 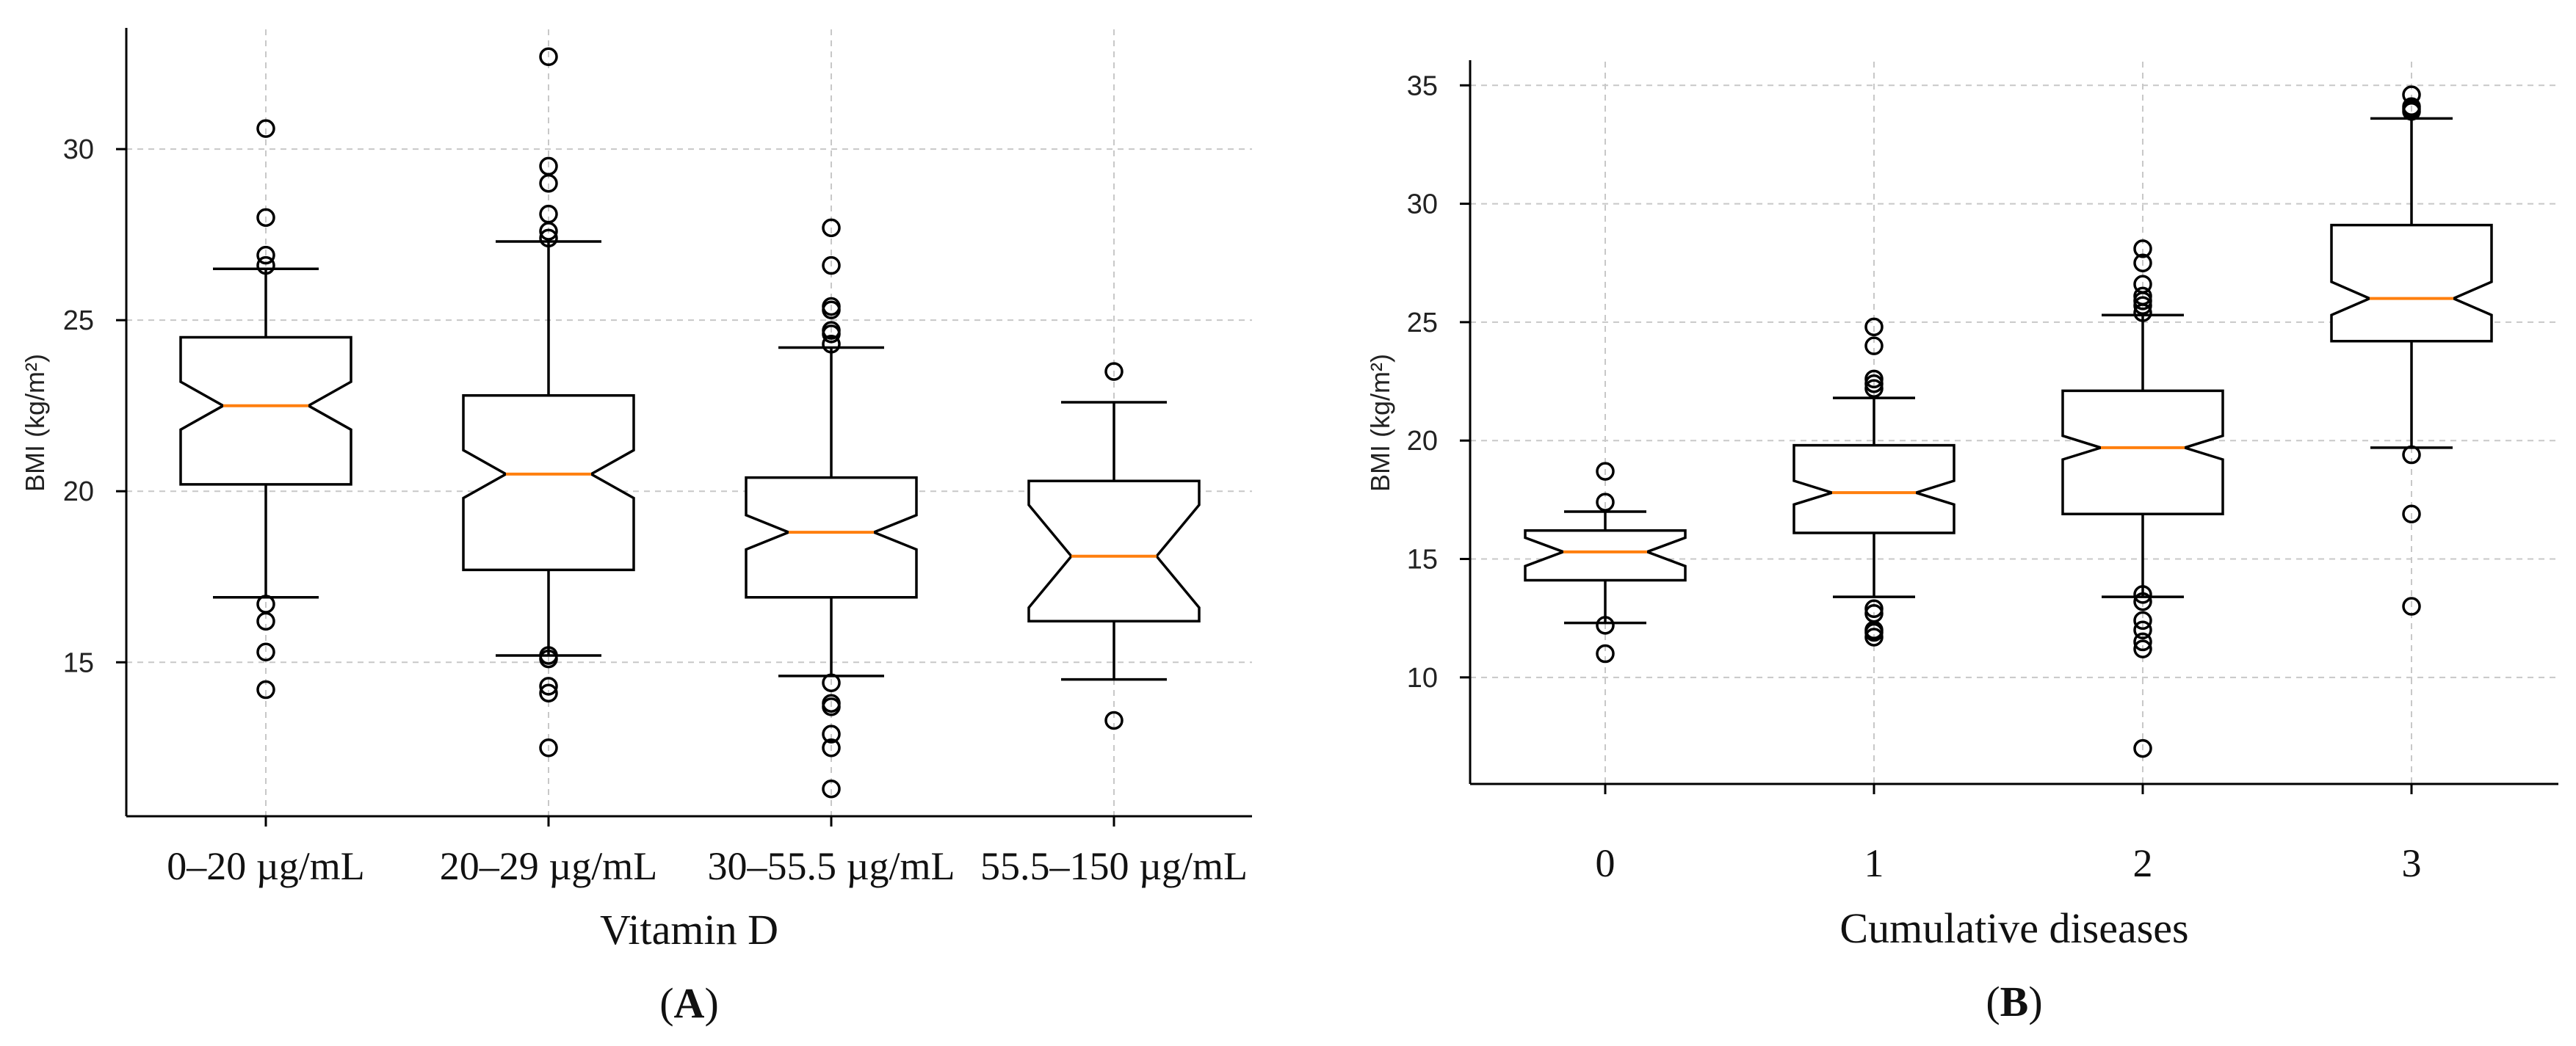 I want to click on x-axis-label: Vitamin D, so click(x=689, y=930).